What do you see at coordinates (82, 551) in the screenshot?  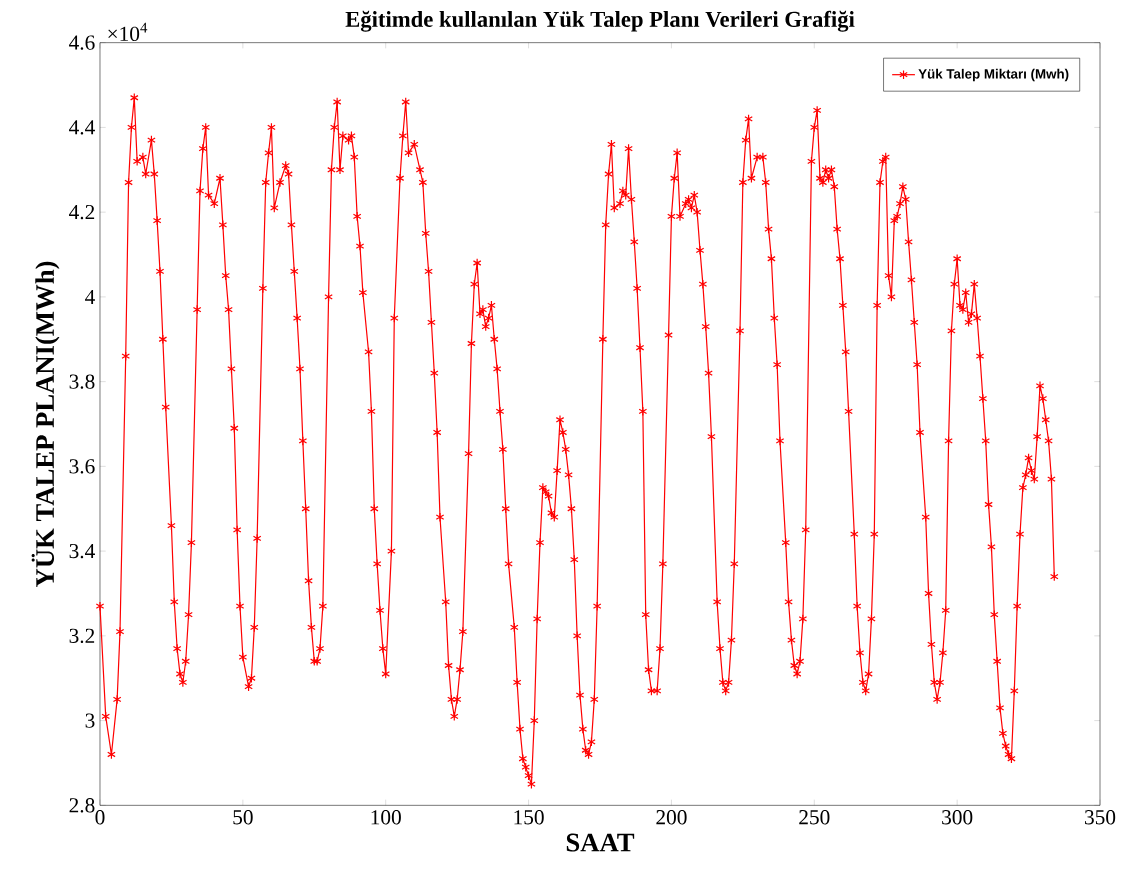 I see `y-tick-label: 3.4` at bounding box center [82, 551].